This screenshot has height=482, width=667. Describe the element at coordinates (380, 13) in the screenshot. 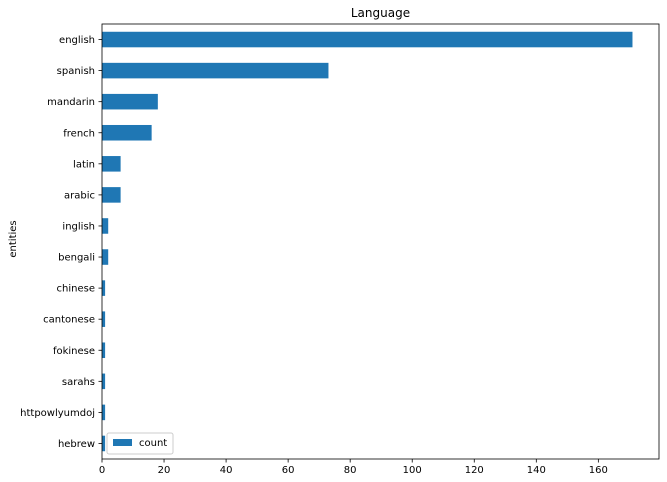

I see `chart-title: Language` at that location.